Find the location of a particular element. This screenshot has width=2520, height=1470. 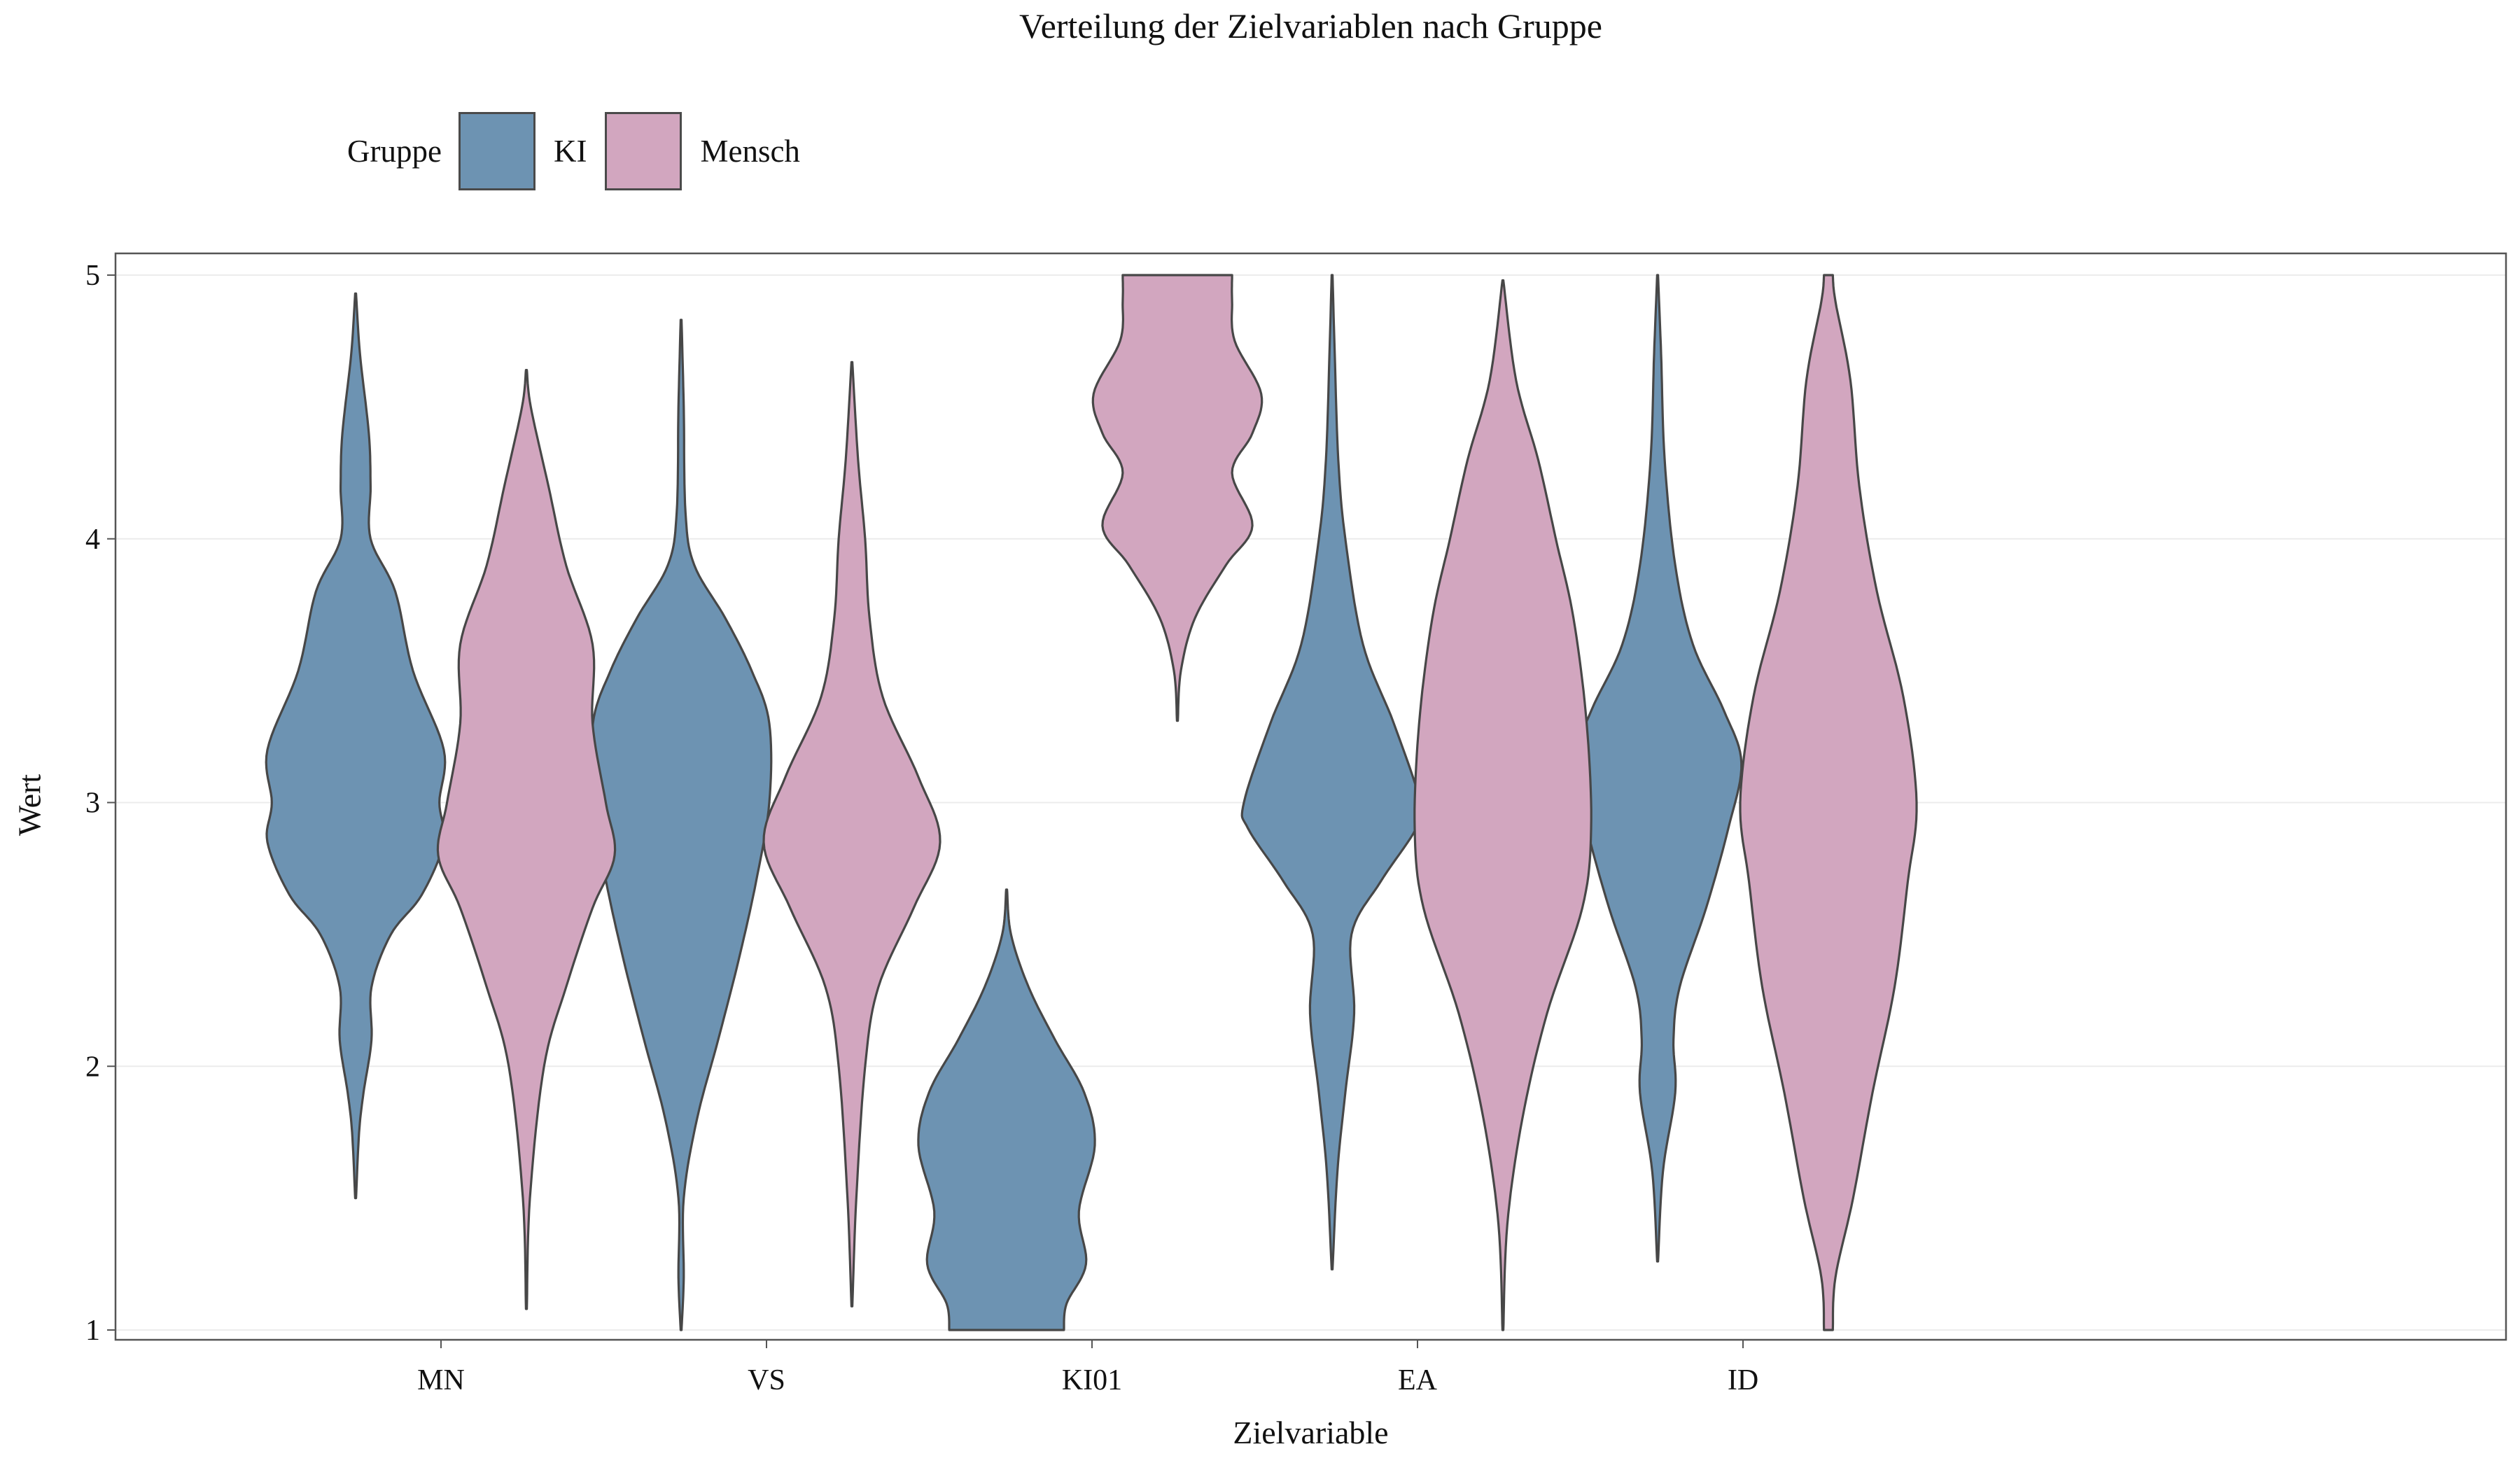

violin-mensch-ea is located at coordinates (1502, 805).